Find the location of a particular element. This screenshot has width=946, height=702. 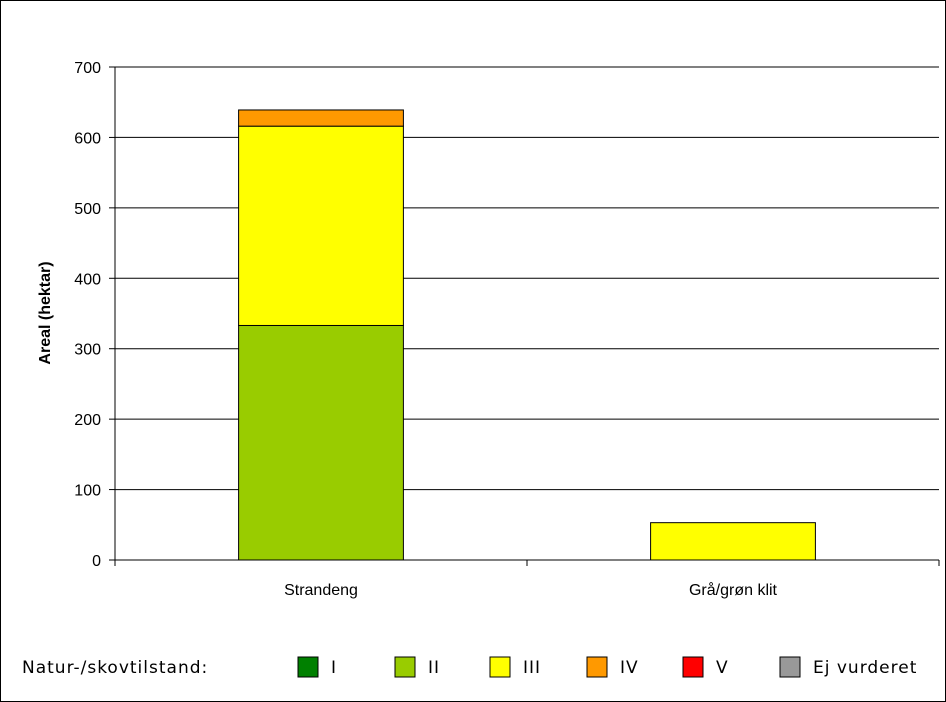

legend-label: III is located at coordinates (532, 668).